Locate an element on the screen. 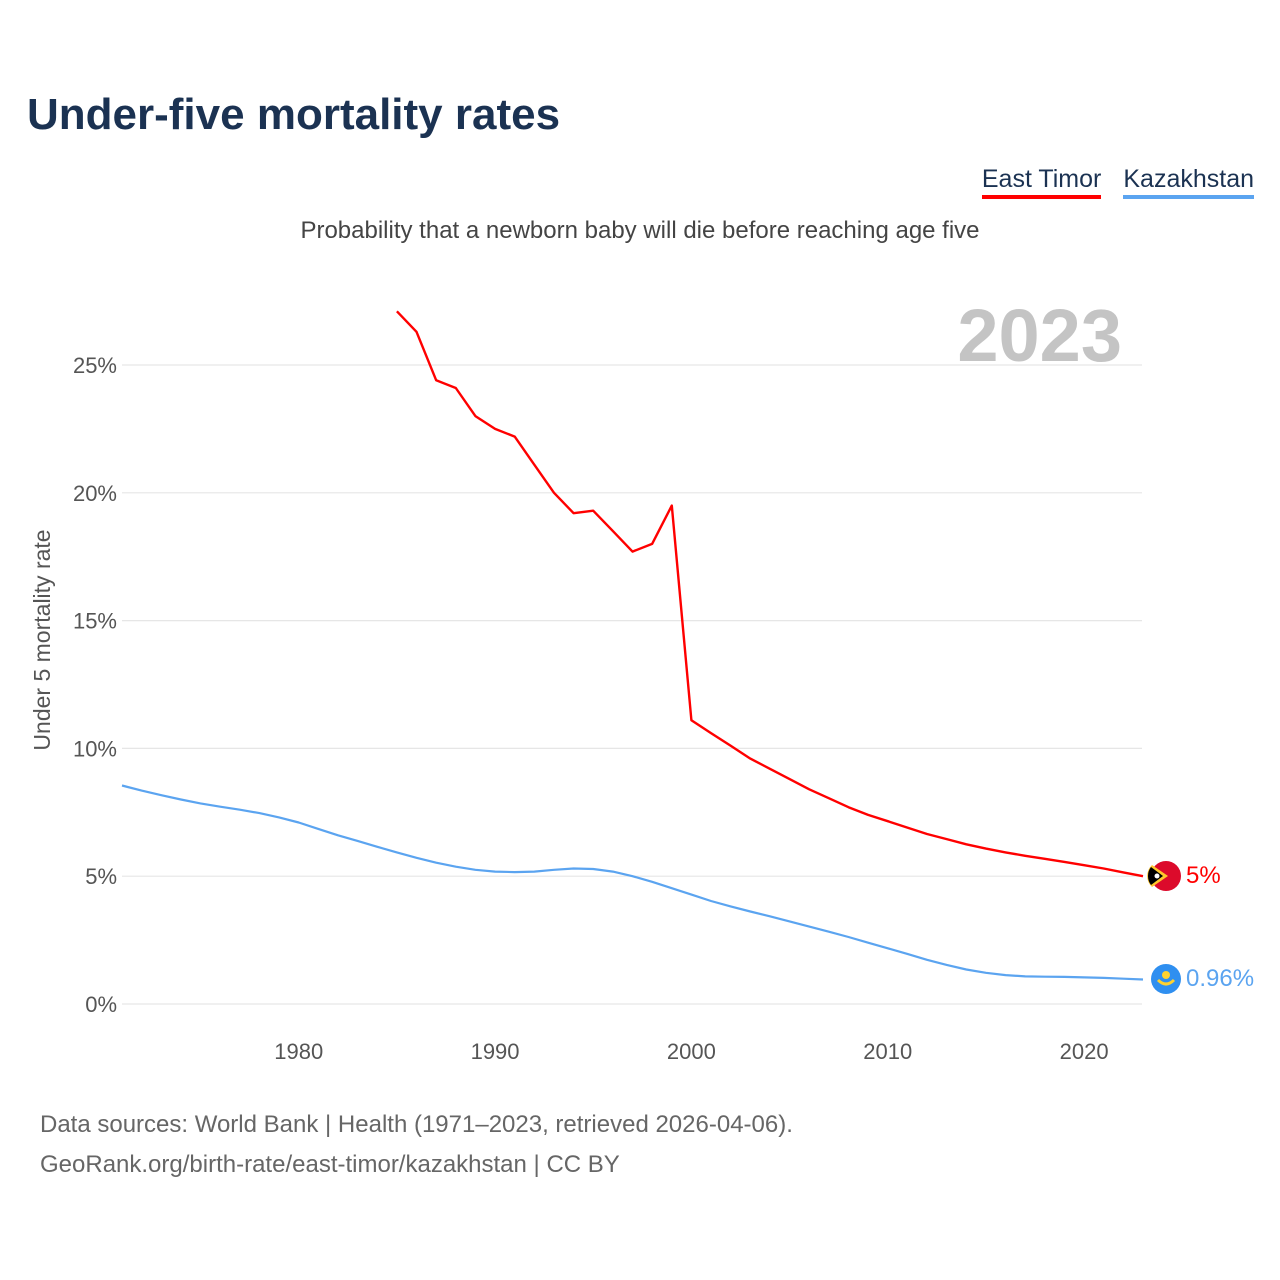  kazakhstan-end-label: 0.96% is located at coordinates (1220, 978).